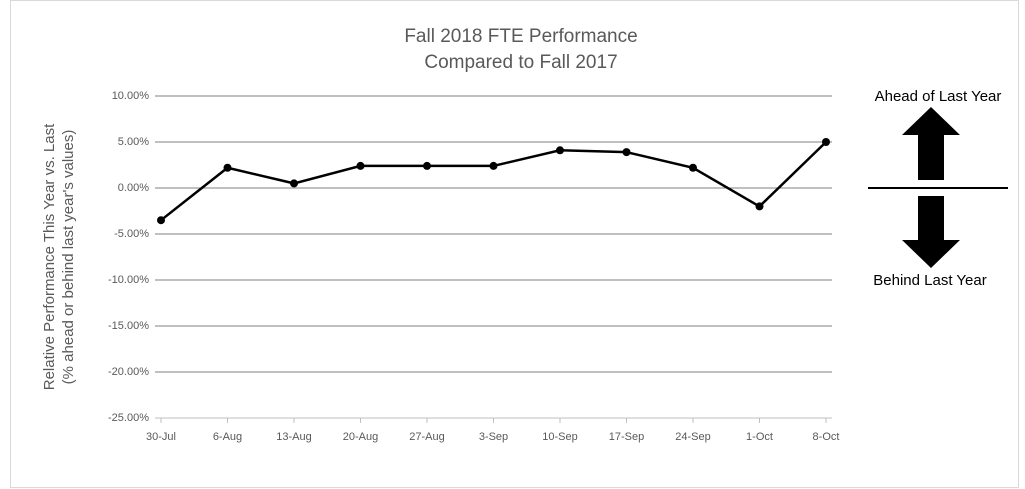  I want to click on y-axis-label-line: Relative Performance This Year vs. Last, so click(49, 256).